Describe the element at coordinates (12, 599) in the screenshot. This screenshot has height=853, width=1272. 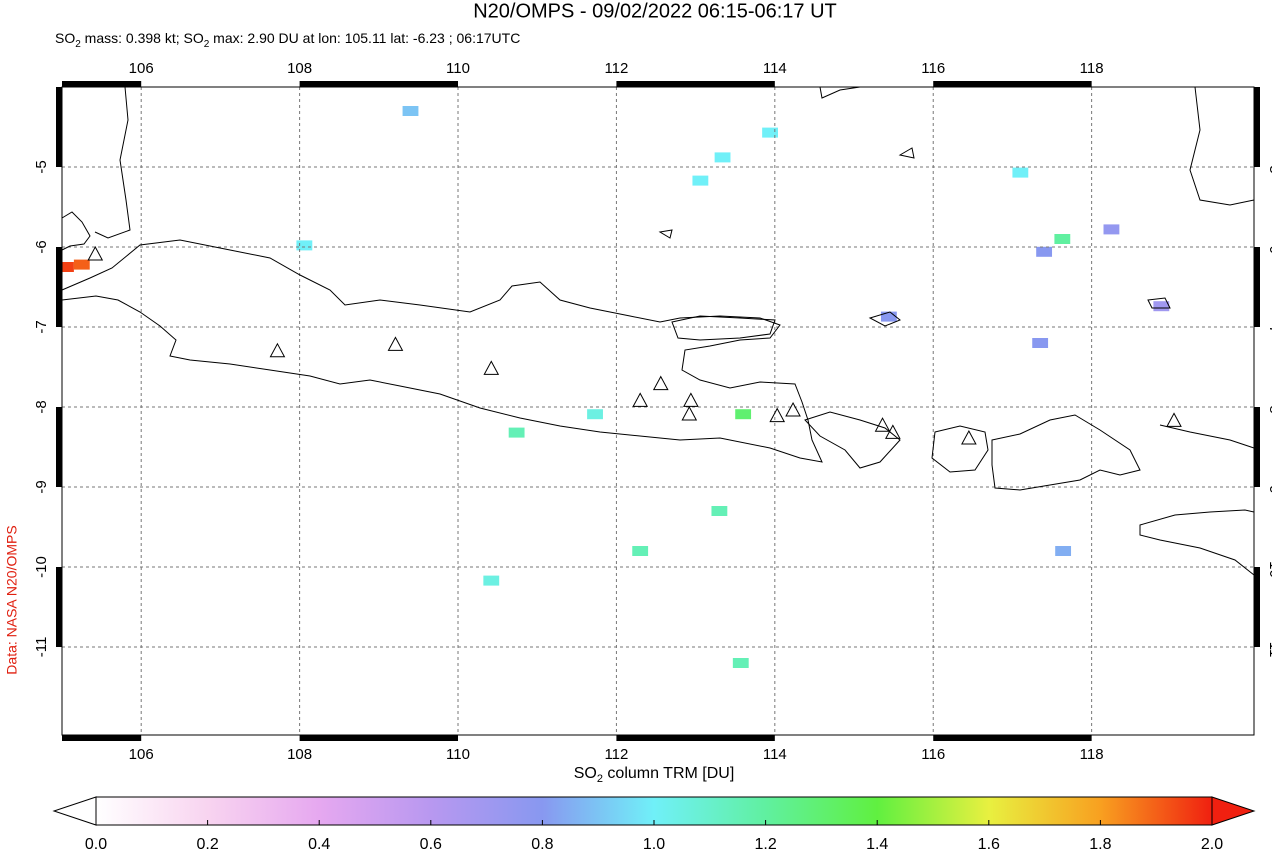
I see `credit: Data: NASA N20/OMPS` at that location.